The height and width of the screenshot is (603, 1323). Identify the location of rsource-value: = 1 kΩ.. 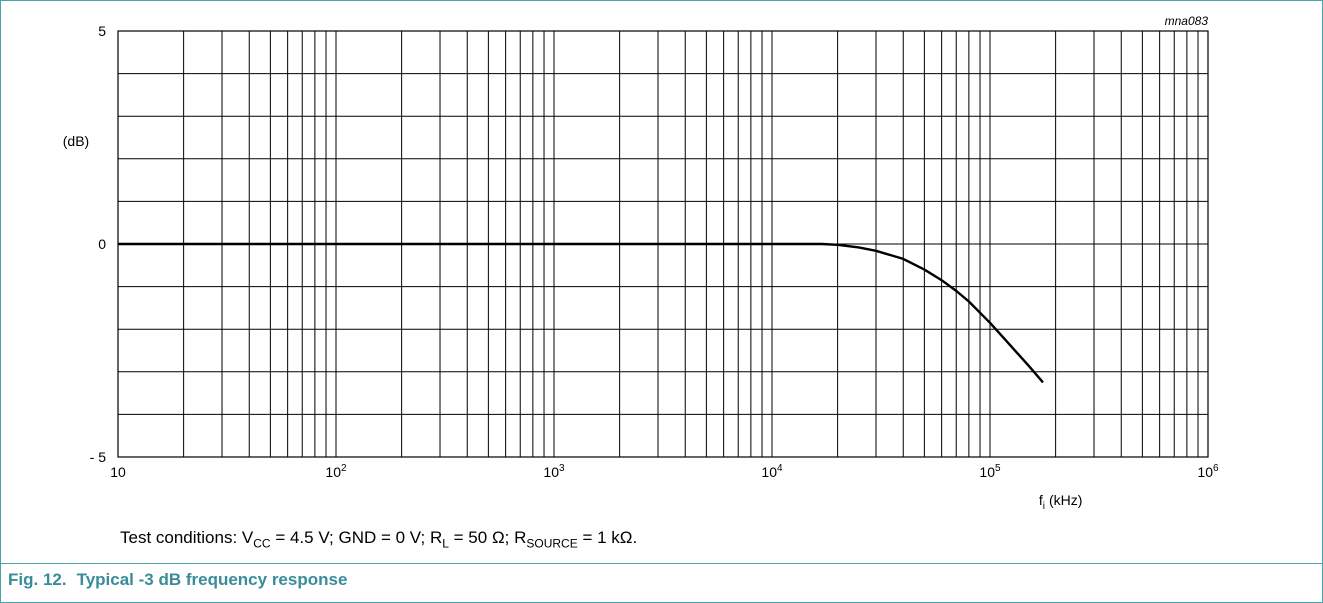
(607, 537).